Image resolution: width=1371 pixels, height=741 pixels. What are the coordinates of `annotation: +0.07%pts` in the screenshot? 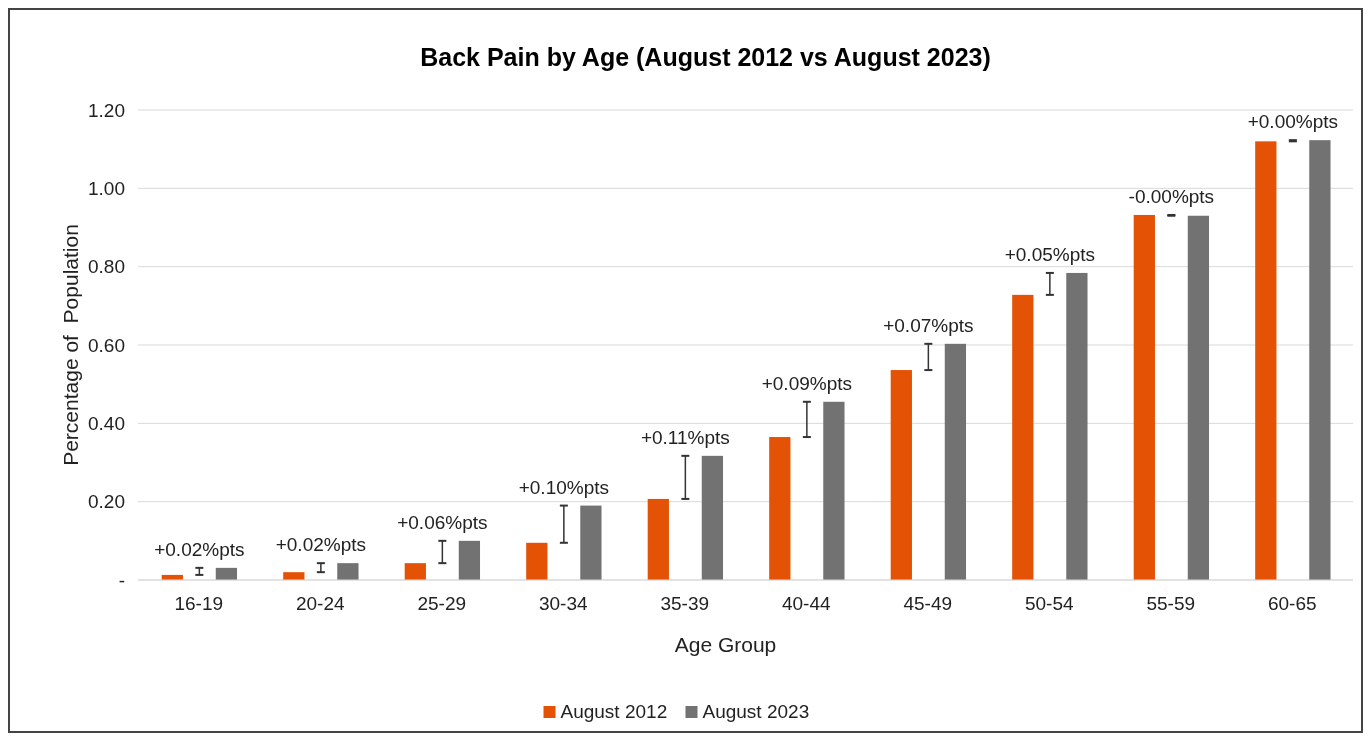 It's located at (928, 325).